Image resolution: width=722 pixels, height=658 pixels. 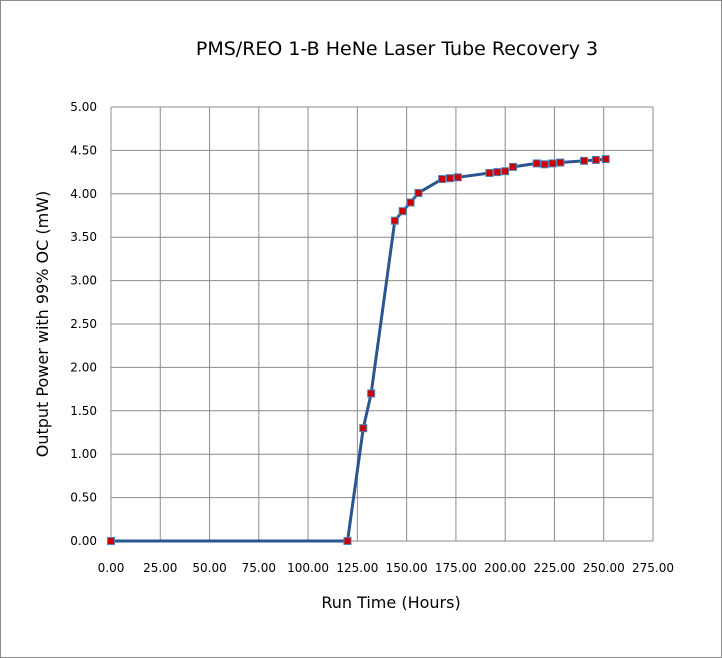 I want to click on x-tick-label: 100.00, so click(x=308, y=568).